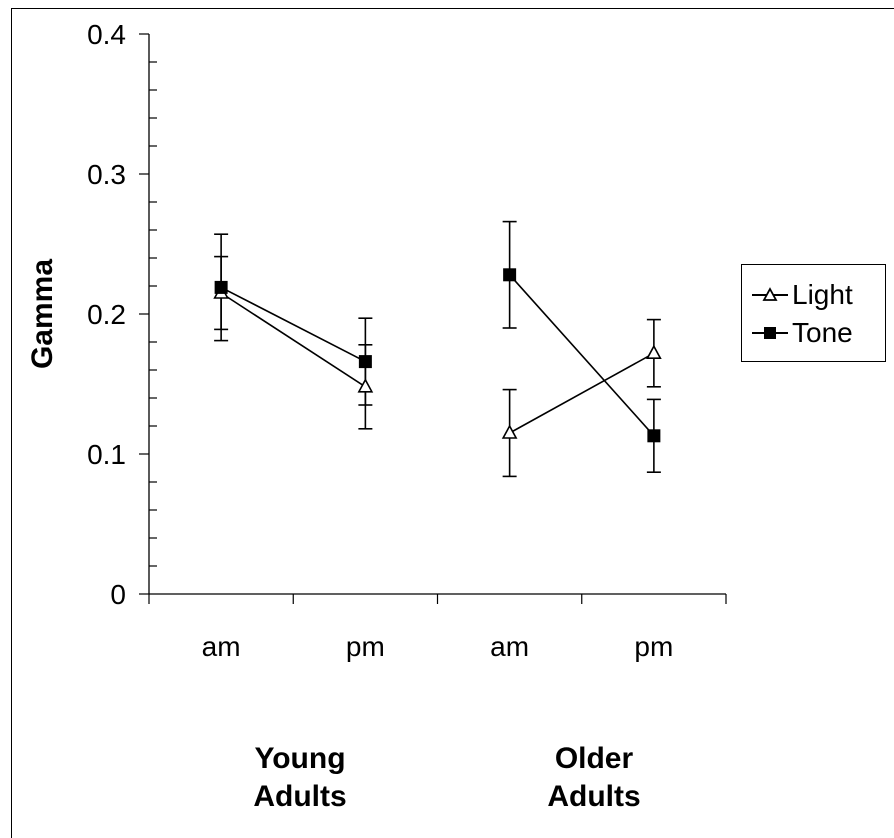  Describe the element at coordinates (106, 454) in the screenshot. I see `y-tick-label: 0.1` at that location.